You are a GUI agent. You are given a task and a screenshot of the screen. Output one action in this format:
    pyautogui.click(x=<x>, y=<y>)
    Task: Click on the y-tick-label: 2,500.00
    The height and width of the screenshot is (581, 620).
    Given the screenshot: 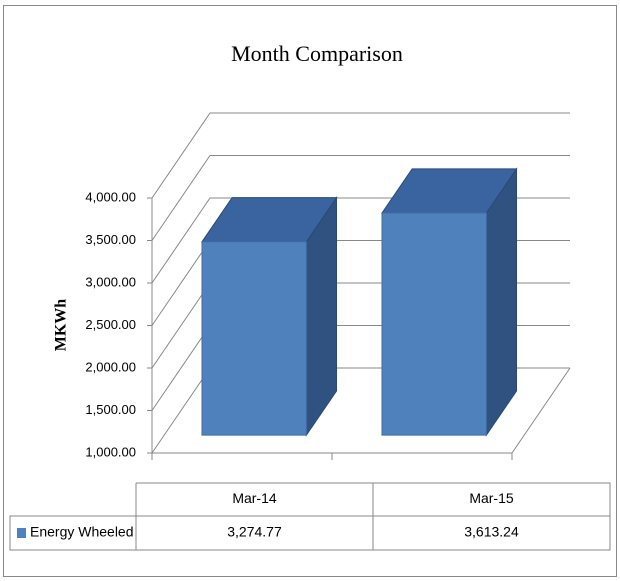 What is the action you would take?
    pyautogui.click(x=110, y=324)
    